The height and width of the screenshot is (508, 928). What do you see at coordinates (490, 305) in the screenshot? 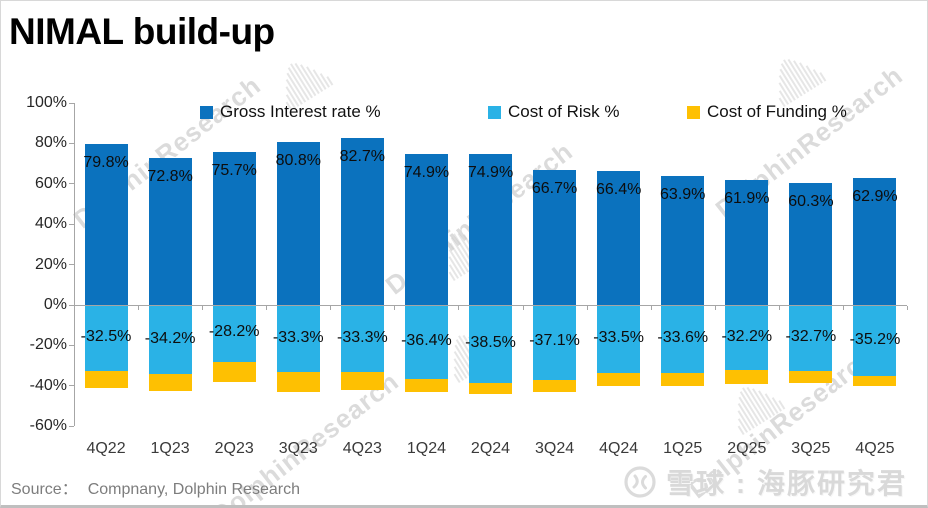
I see `zero-line` at bounding box center [490, 305].